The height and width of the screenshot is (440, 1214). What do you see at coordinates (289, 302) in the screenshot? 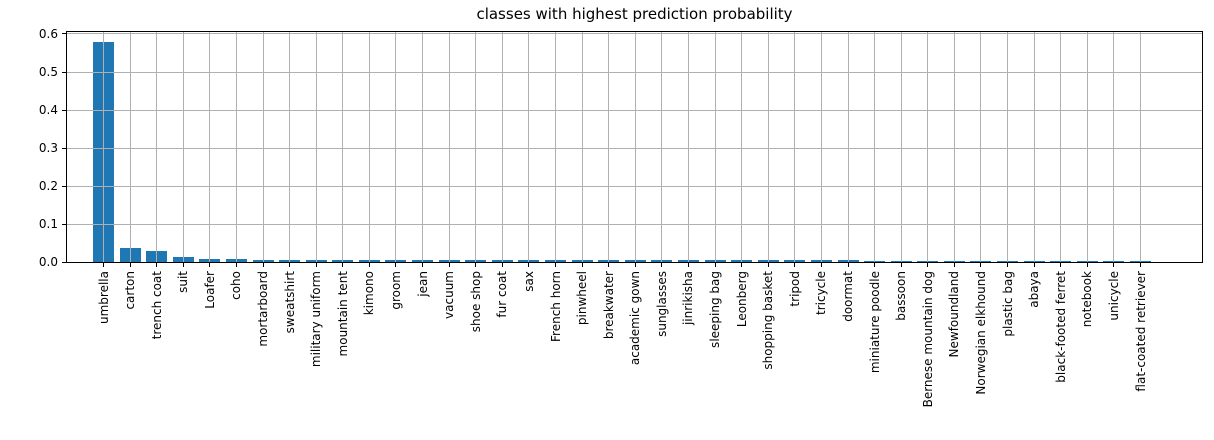
I see `x-tick-label: sweatshirt` at bounding box center [289, 302].